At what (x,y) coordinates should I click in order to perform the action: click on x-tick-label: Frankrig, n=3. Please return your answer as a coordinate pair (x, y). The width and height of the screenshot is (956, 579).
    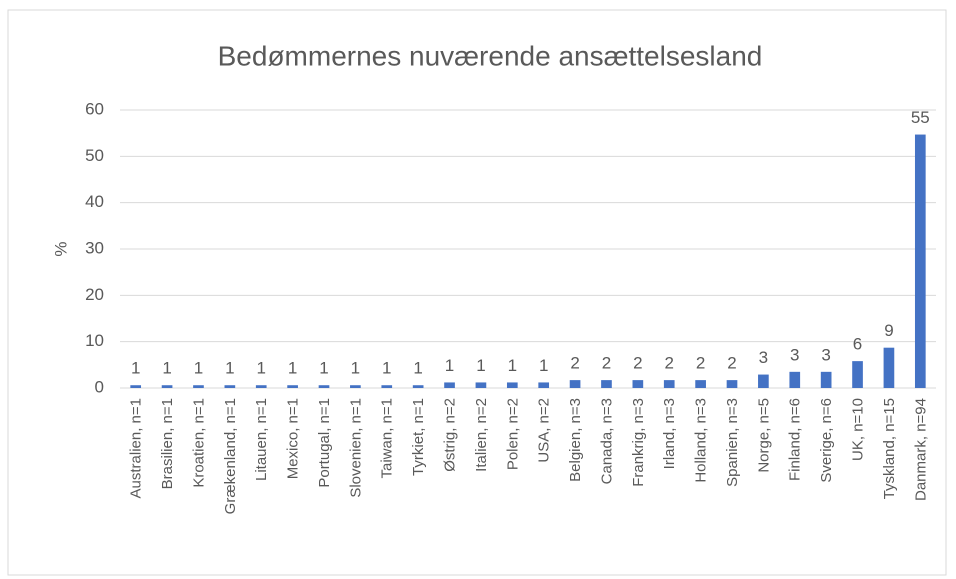
    Looking at the image, I should click on (638, 442).